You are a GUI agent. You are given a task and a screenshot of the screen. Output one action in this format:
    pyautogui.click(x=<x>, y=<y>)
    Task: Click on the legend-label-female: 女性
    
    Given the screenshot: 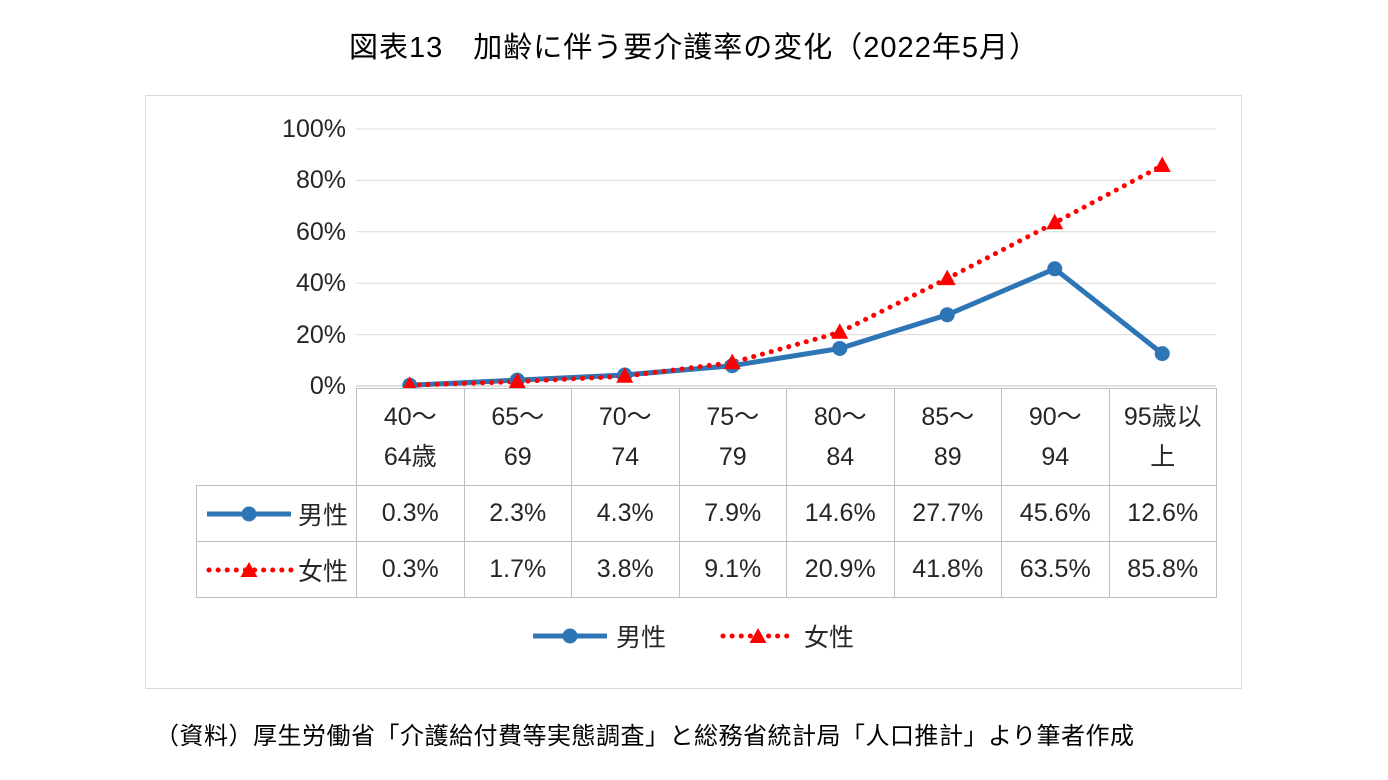 What is the action you would take?
    pyautogui.click(x=829, y=638)
    